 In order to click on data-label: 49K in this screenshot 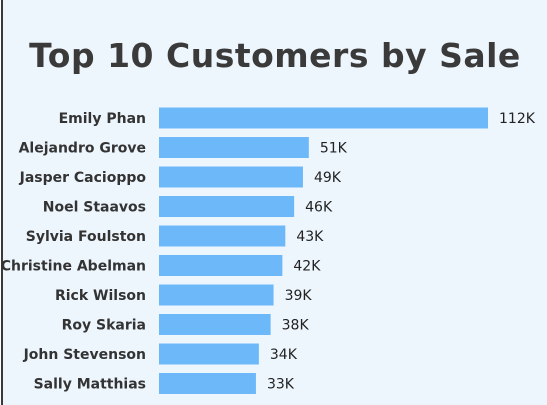, I will do `click(328, 178)`.